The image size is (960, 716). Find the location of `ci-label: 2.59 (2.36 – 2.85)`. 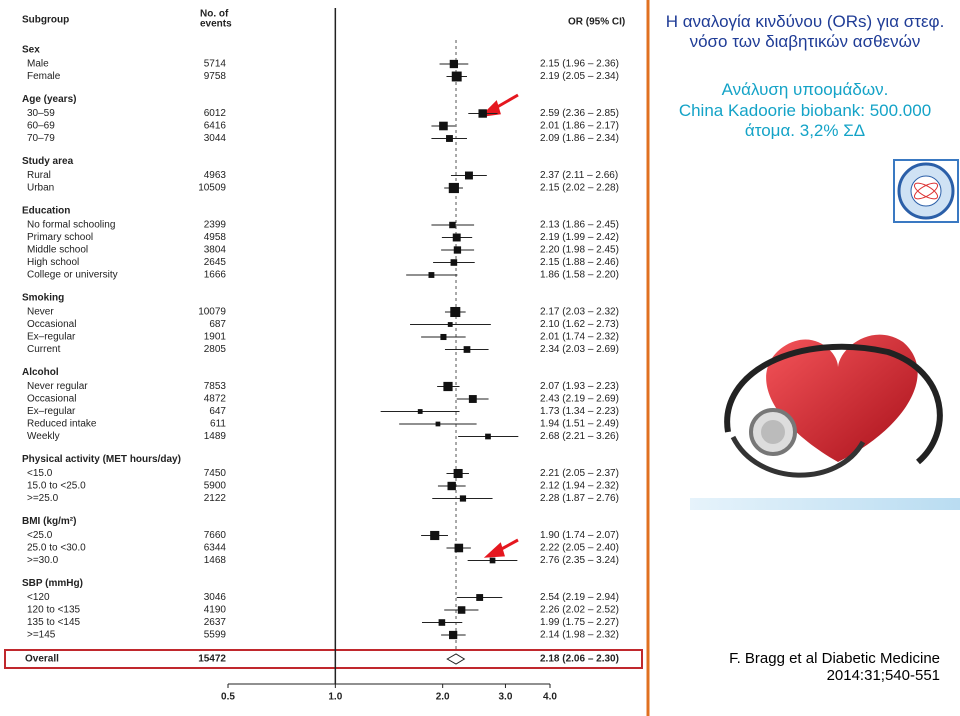

ci-label: 2.59 (2.36 – 2.85) is located at coordinates (579, 113).